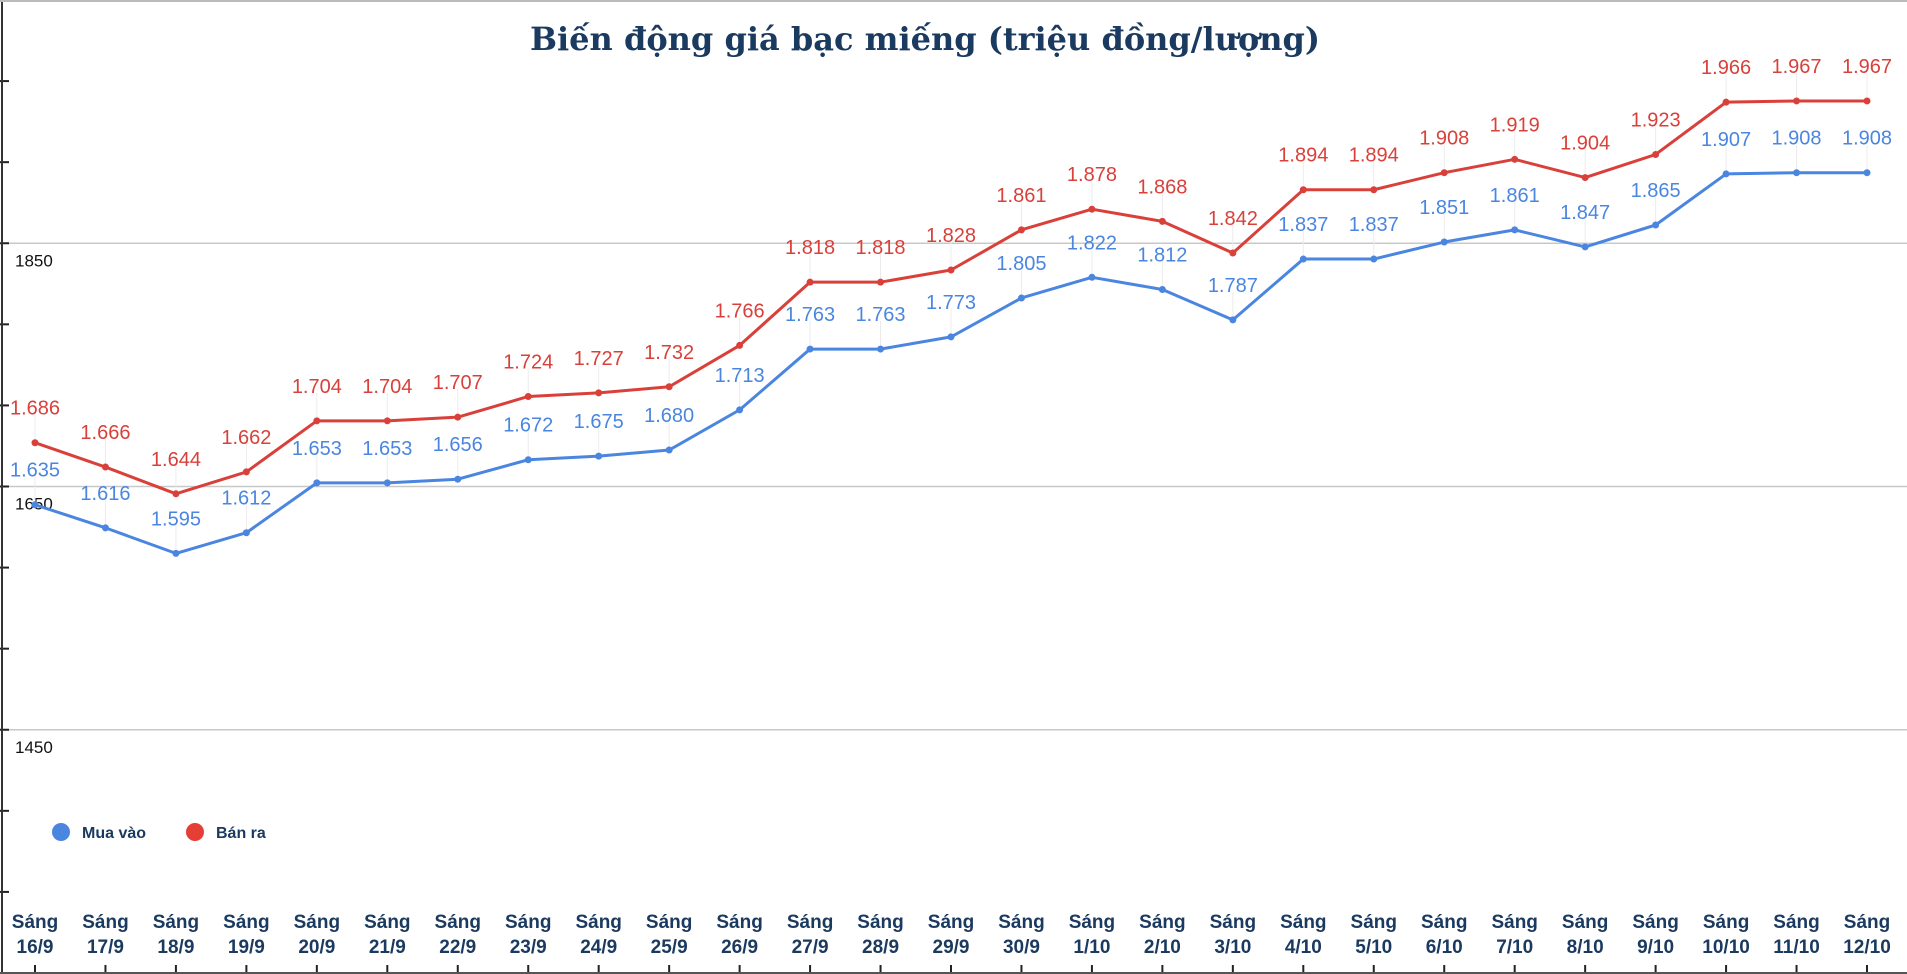 The width and height of the screenshot is (1907, 974). Describe the element at coordinates (1515, 125) in the screenshot. I see `data-label: 1.919` at that location.